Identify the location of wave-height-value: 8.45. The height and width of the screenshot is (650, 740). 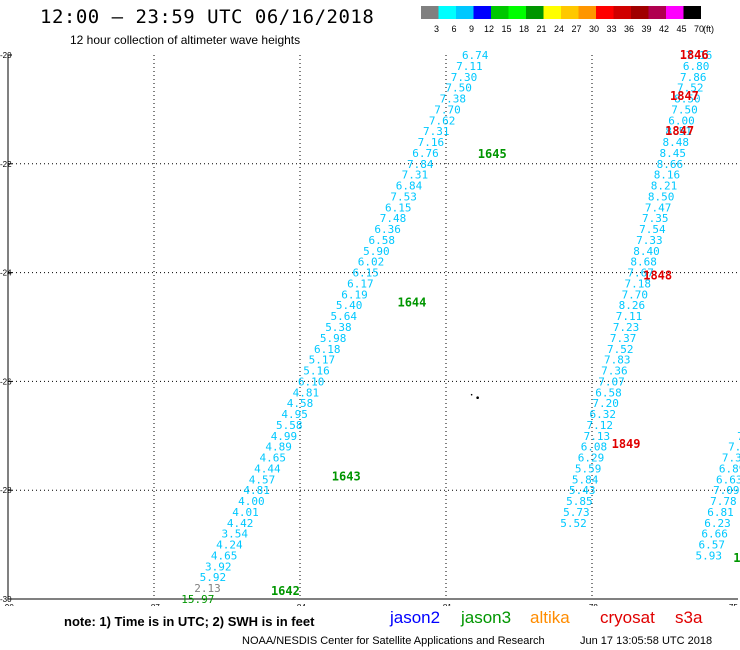
(673, 153).